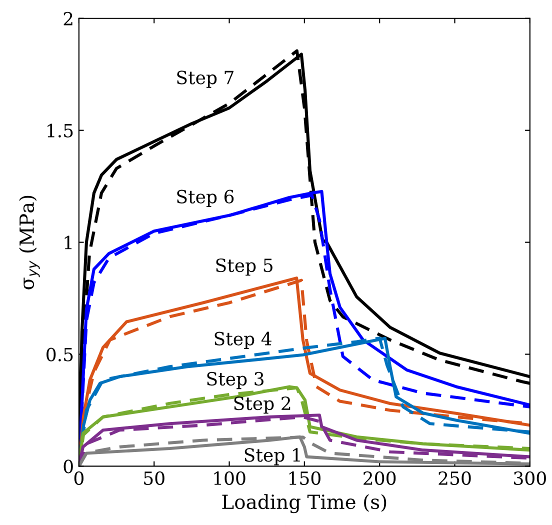 The image size is (552, 525). Describe the element at coordinates (154, 478) in the screenshot. I see `x-tick-label: 50` at that location.